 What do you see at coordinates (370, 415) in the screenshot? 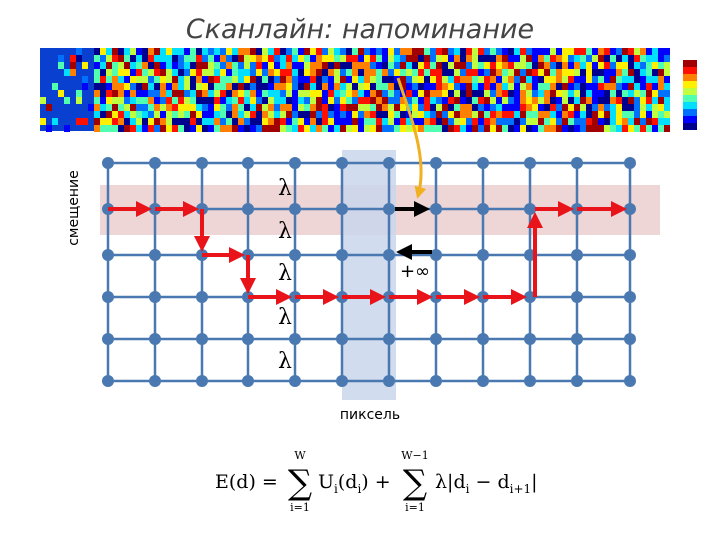
I see `x-label: пиксель` at bounding box center [370, 415].